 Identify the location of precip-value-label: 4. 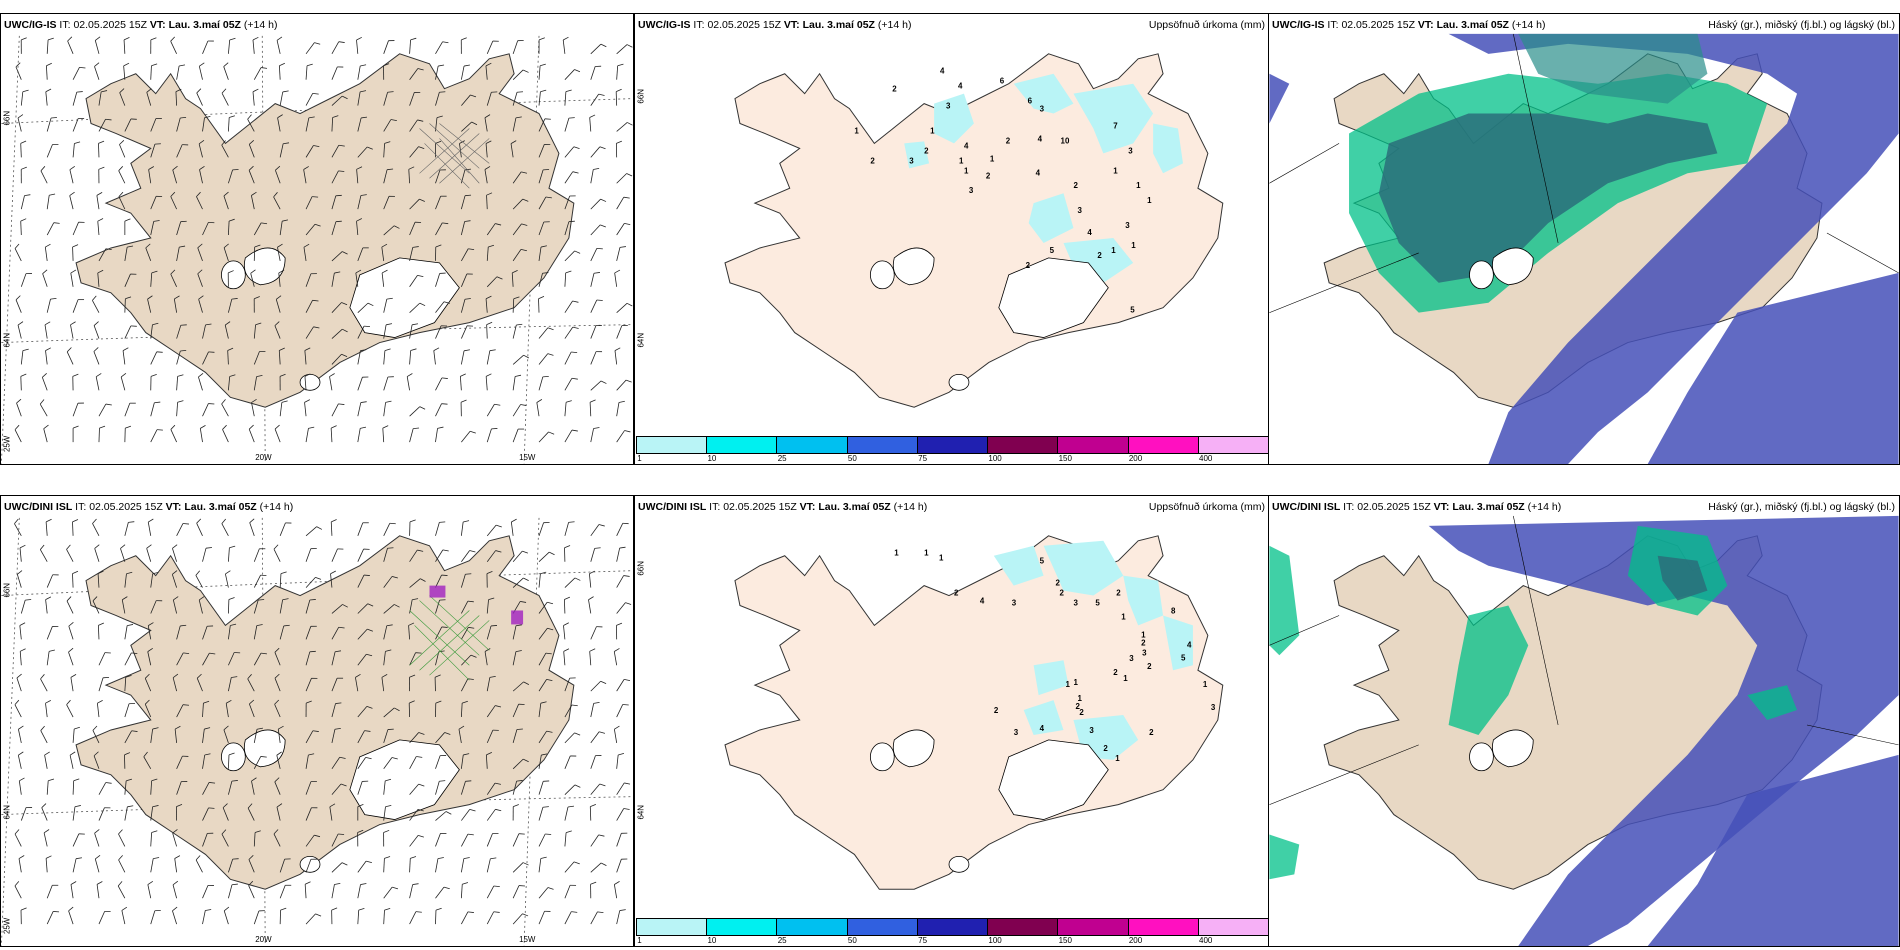
(966, 145).